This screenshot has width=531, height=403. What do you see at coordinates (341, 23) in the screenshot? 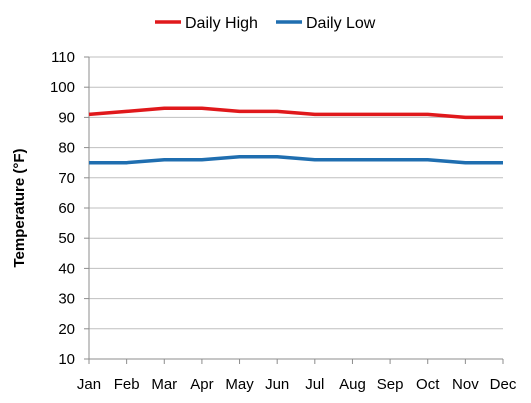
I see `legend-label-daily-low: Daily Low` at bounding box center [341, 23].